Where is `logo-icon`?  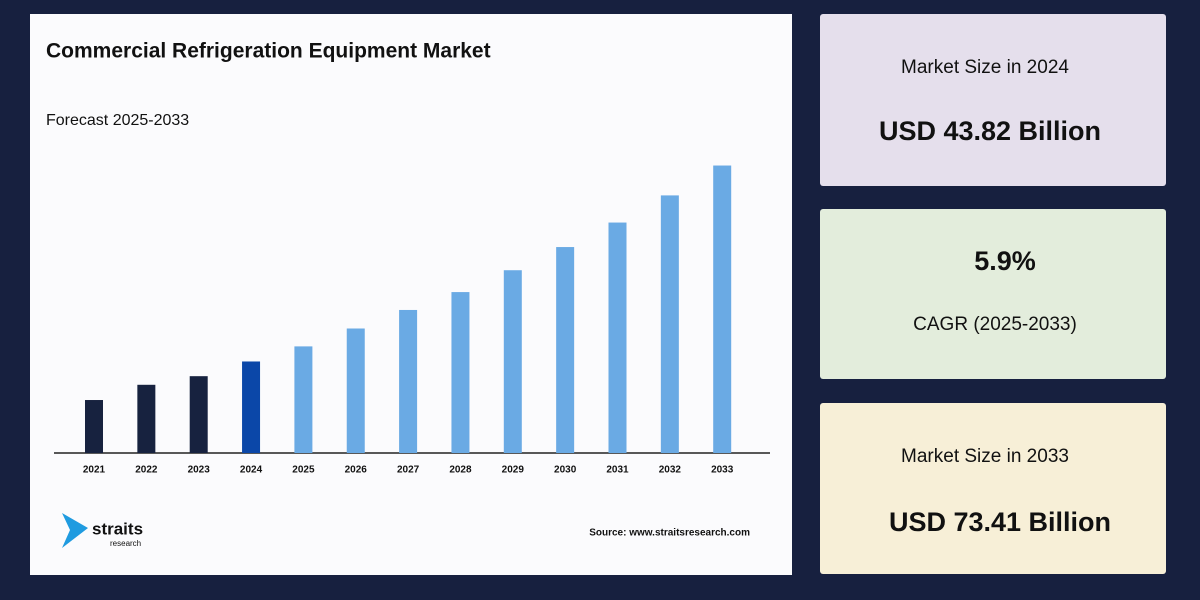 logo-icon is located at coordinates (75, 530).